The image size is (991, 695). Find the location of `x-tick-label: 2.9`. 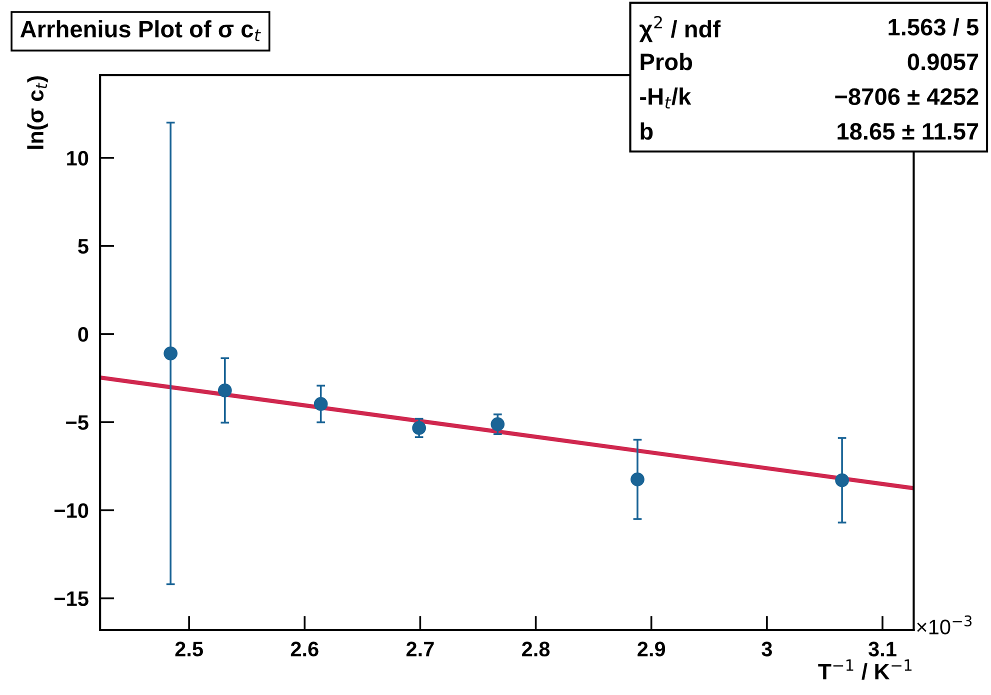

x-tick-label: 2.9 is located at coordinates (652, 649).